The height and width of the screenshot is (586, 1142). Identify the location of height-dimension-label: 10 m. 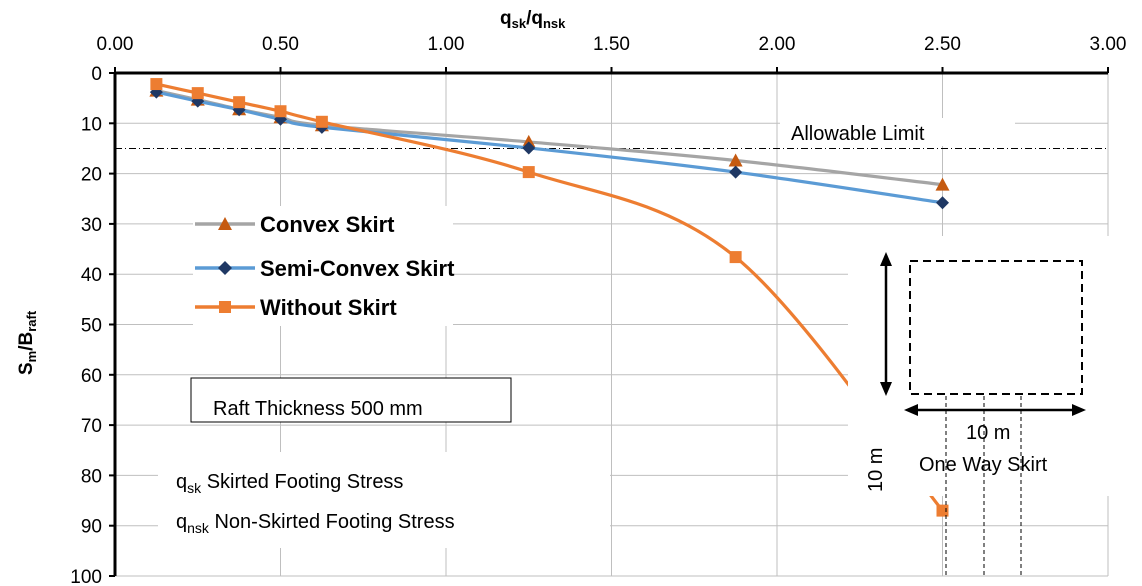
(876, 470).